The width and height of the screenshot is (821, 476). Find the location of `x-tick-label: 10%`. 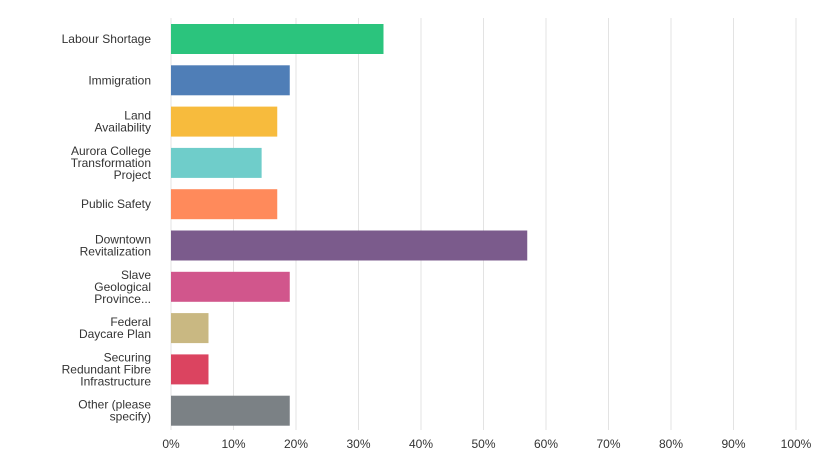

x-tick-label: 10% is located at coordinates (233, 444).